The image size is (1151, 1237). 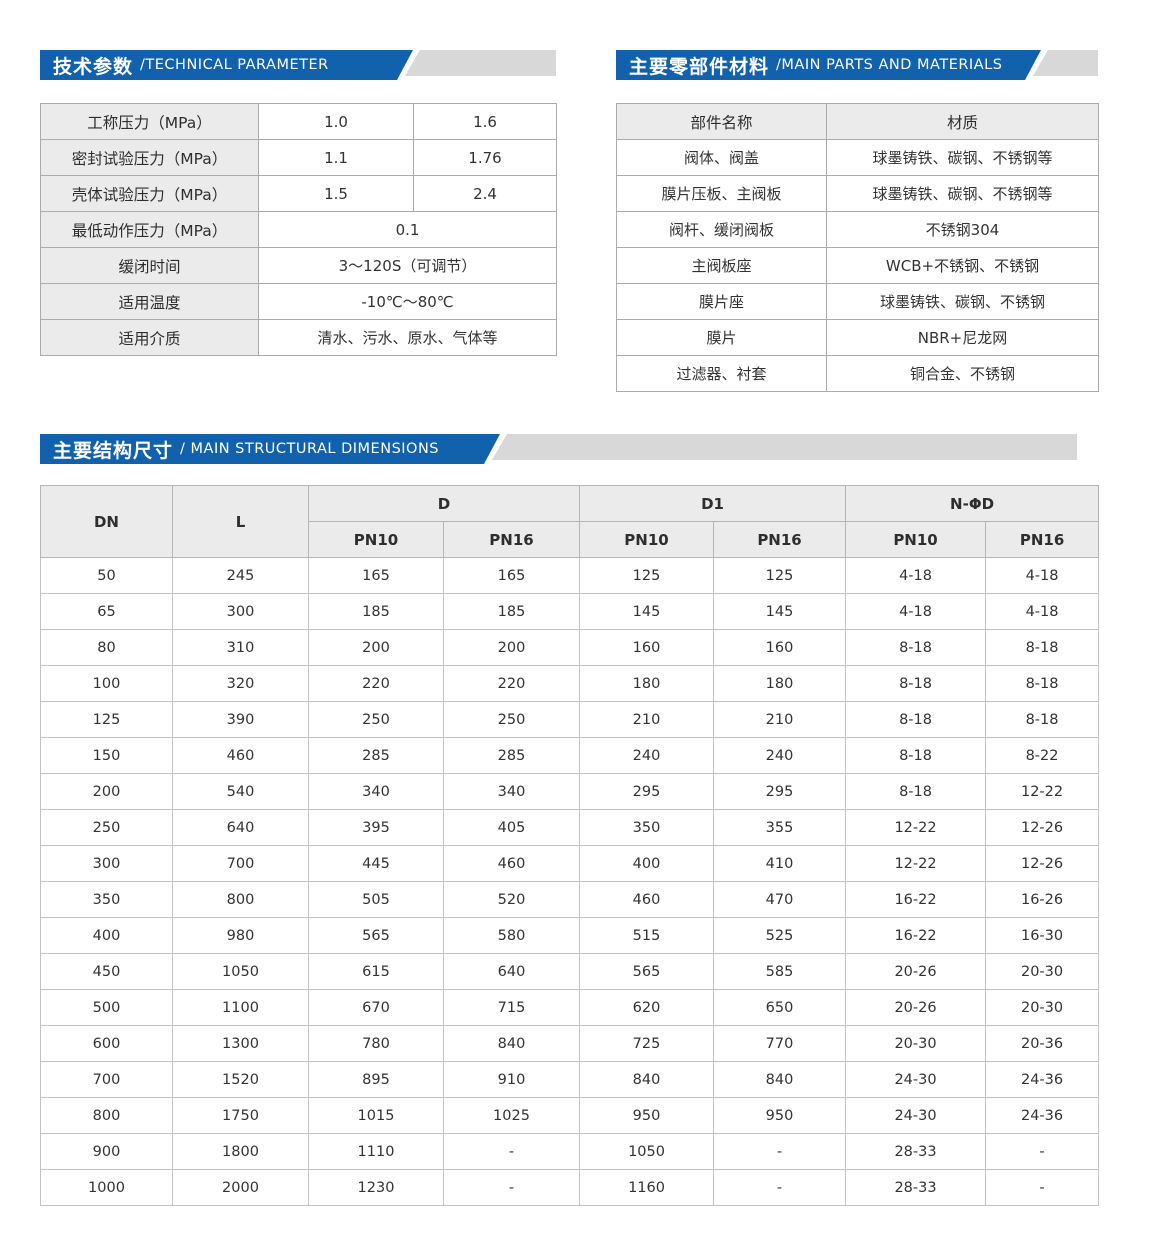 What do you see at coordinates (647, 719) in the screenshot?
I see `cell: 210` at bounding box center [647, 719].